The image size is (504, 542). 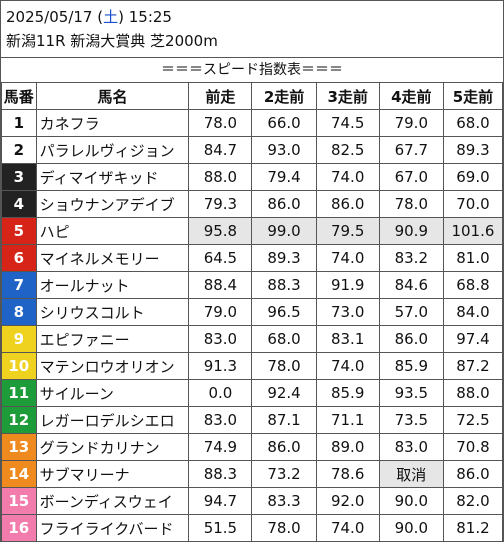 What do you see at coordinates (411, 366) in the screenshot?
I see `speed-index-cell: 85.9` at bounding box center [411, 366].